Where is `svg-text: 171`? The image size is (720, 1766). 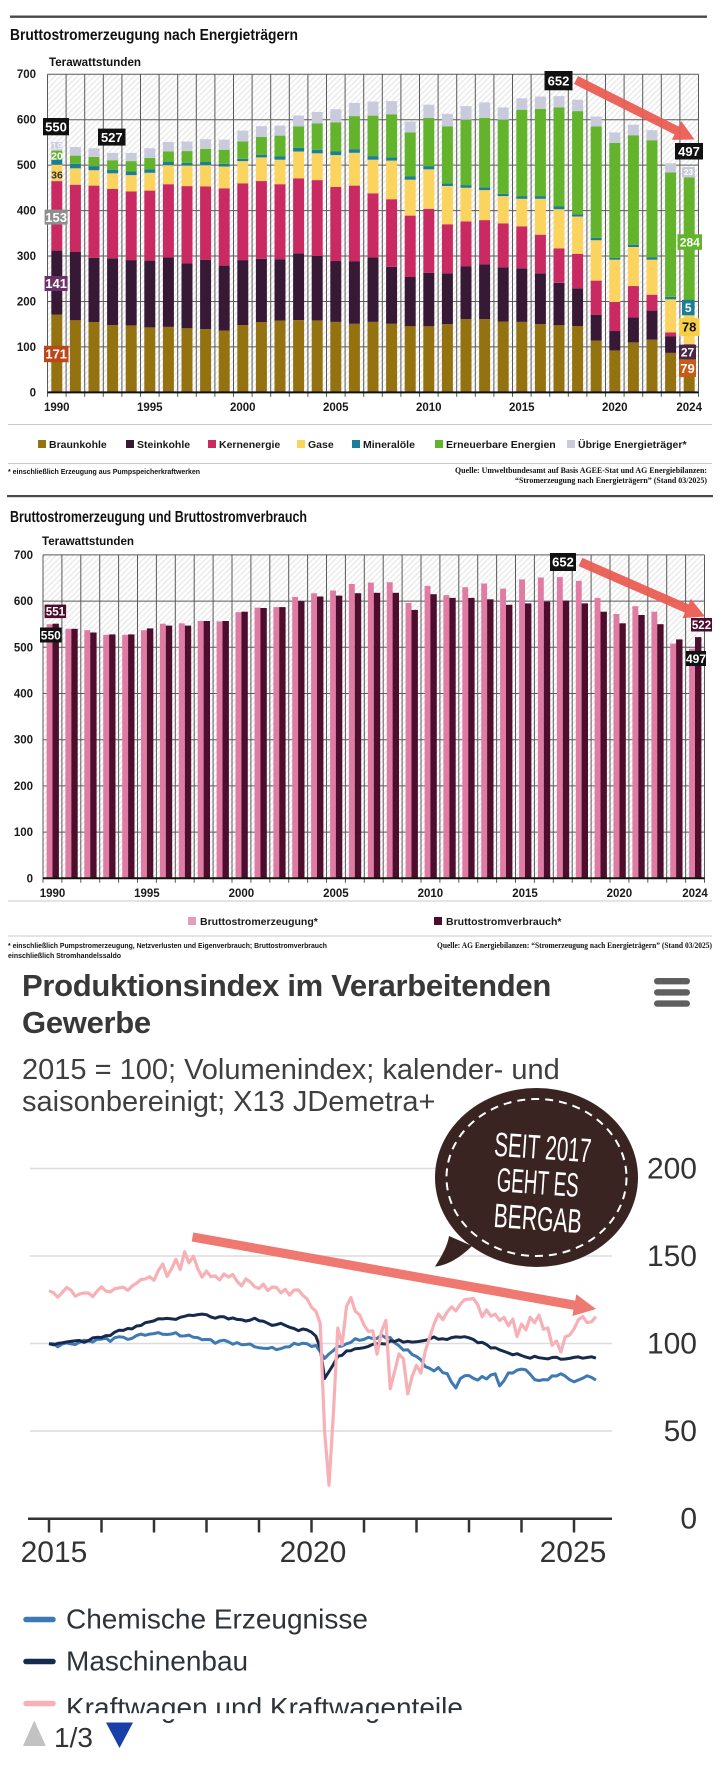
svg-text: 171 is located at coordinates (56, 354).